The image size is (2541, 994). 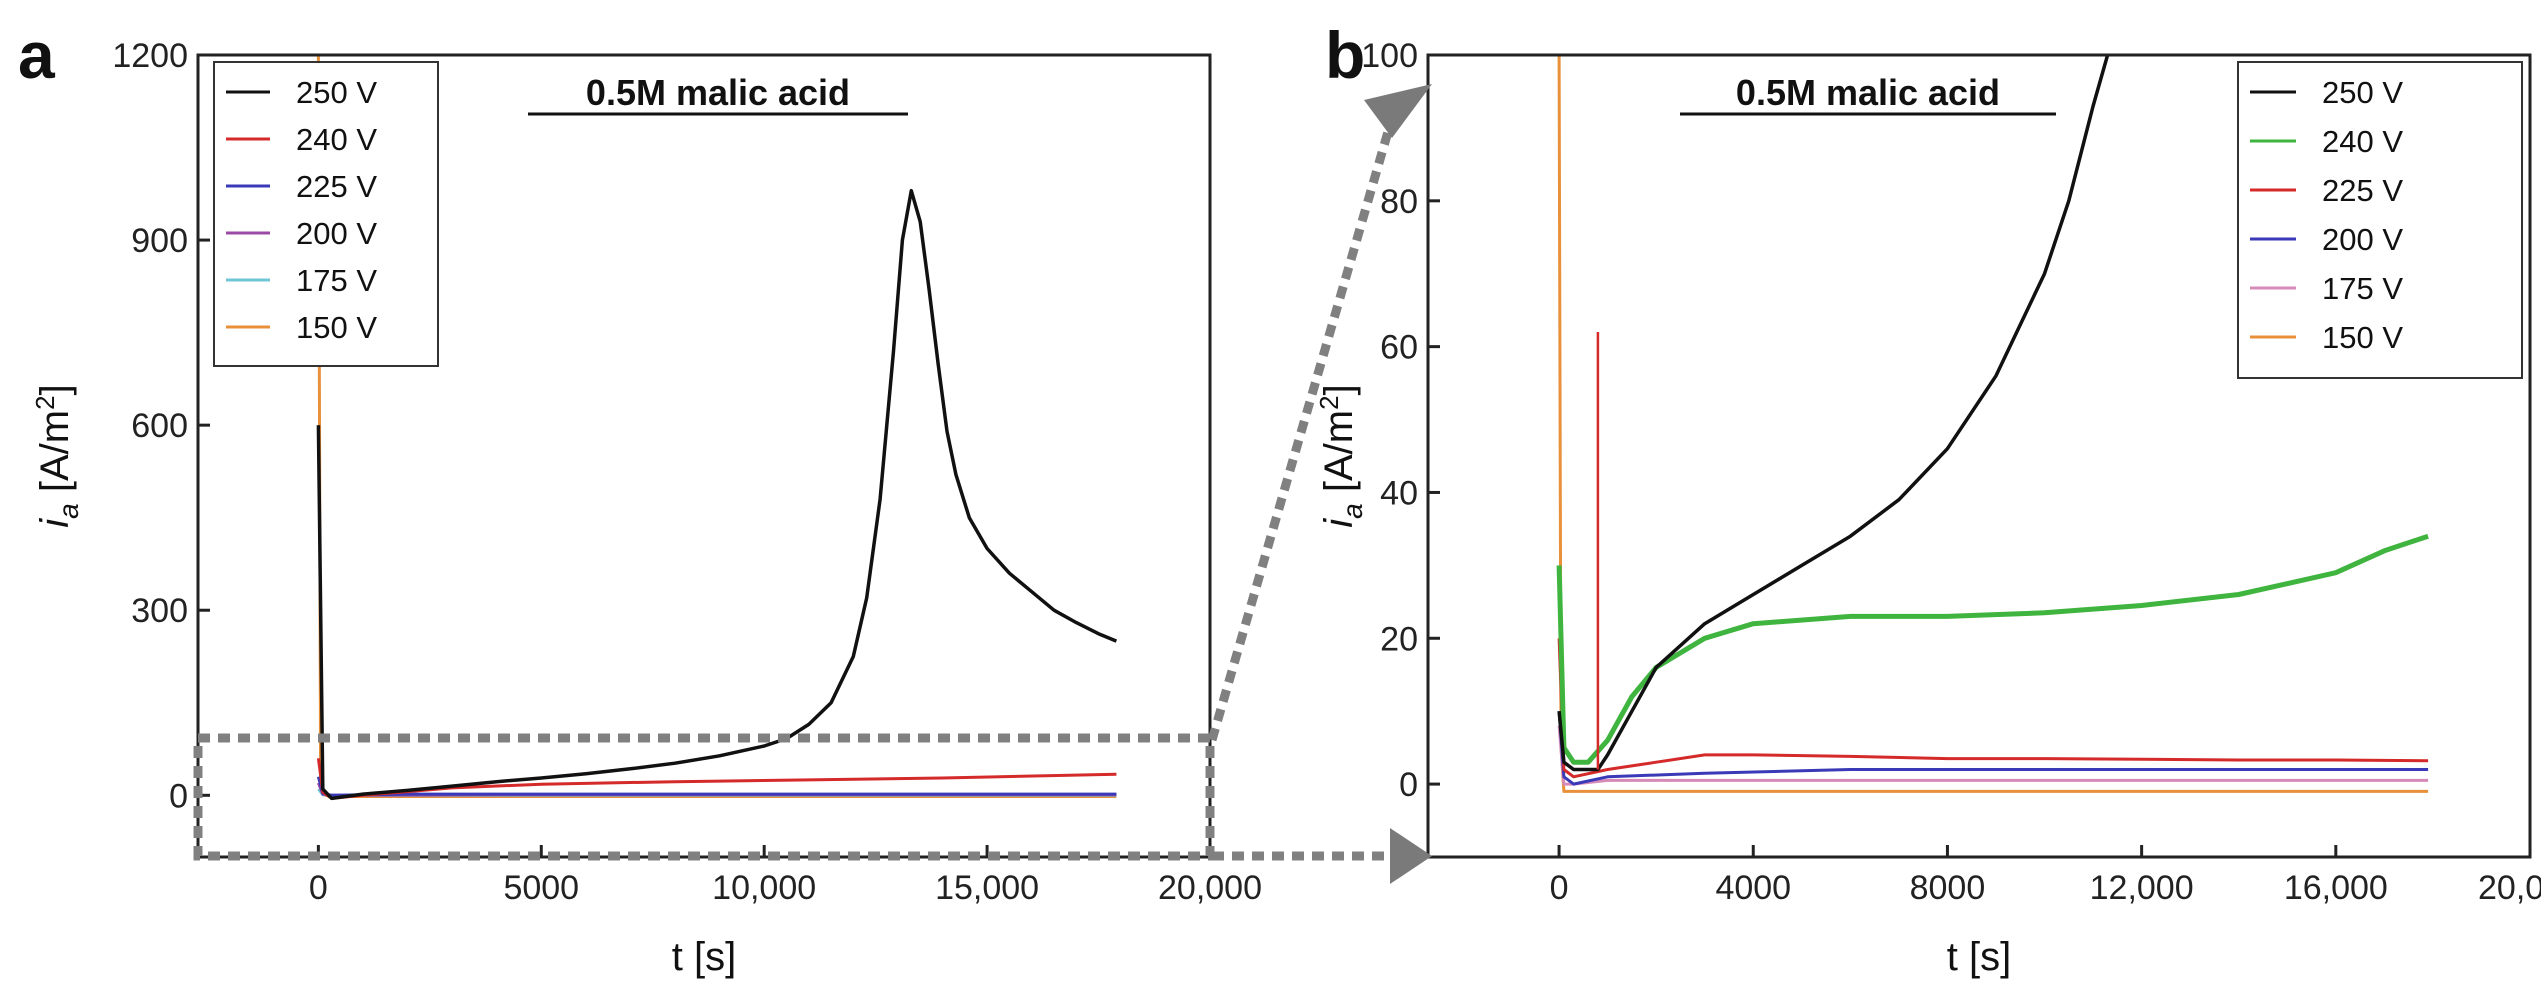 I want to click on y-tick-label-a: 1200, so click(x=150, y=56).